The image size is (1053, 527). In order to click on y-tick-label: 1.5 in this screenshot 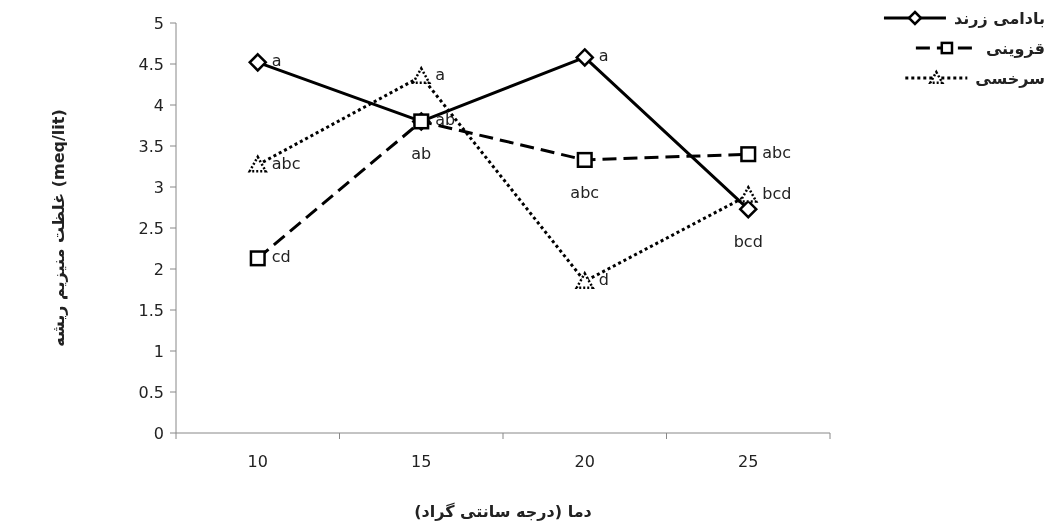, I will do `click(151, 310)`.